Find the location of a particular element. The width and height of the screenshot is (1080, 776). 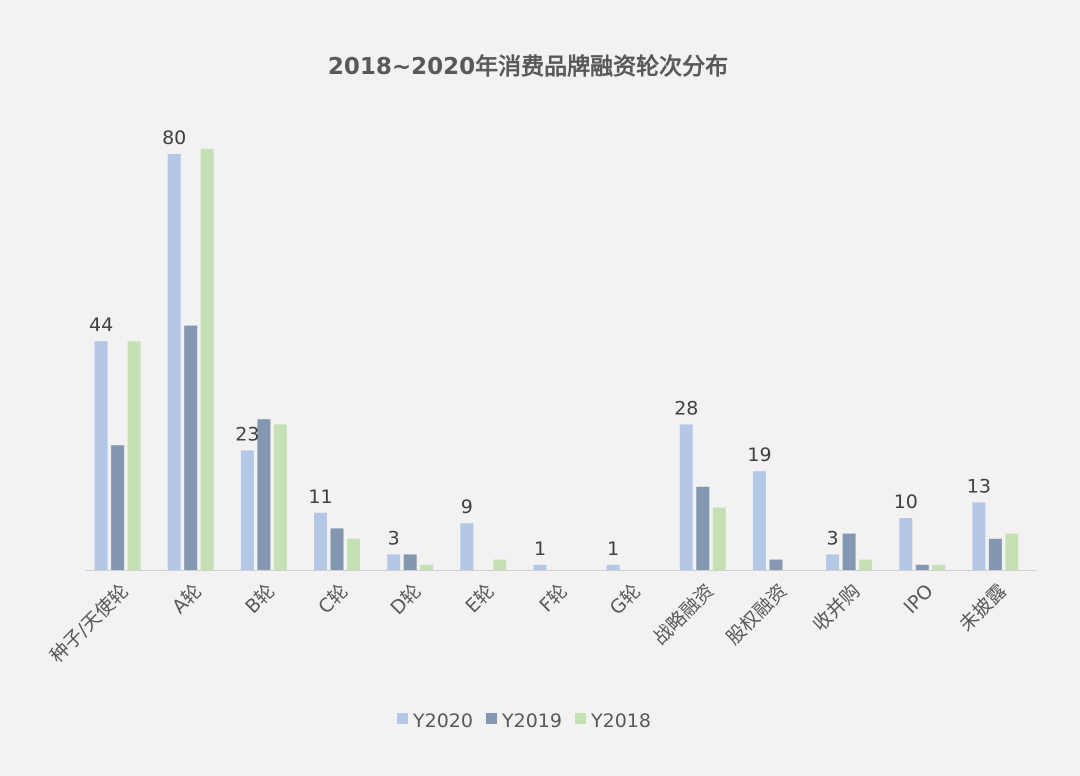

legend-swatch-y2018 is located at coordinates (580, 718).